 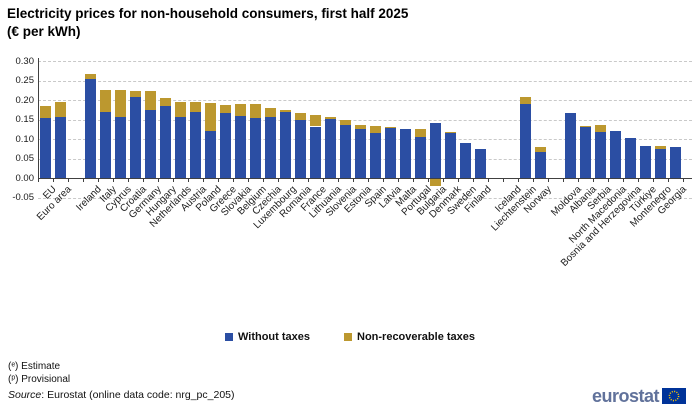 What do you see at coordinates (315, 120) in the screenshot?
I see `bar-france-non-recoverable-taxes` at bounding box center [315, 120].